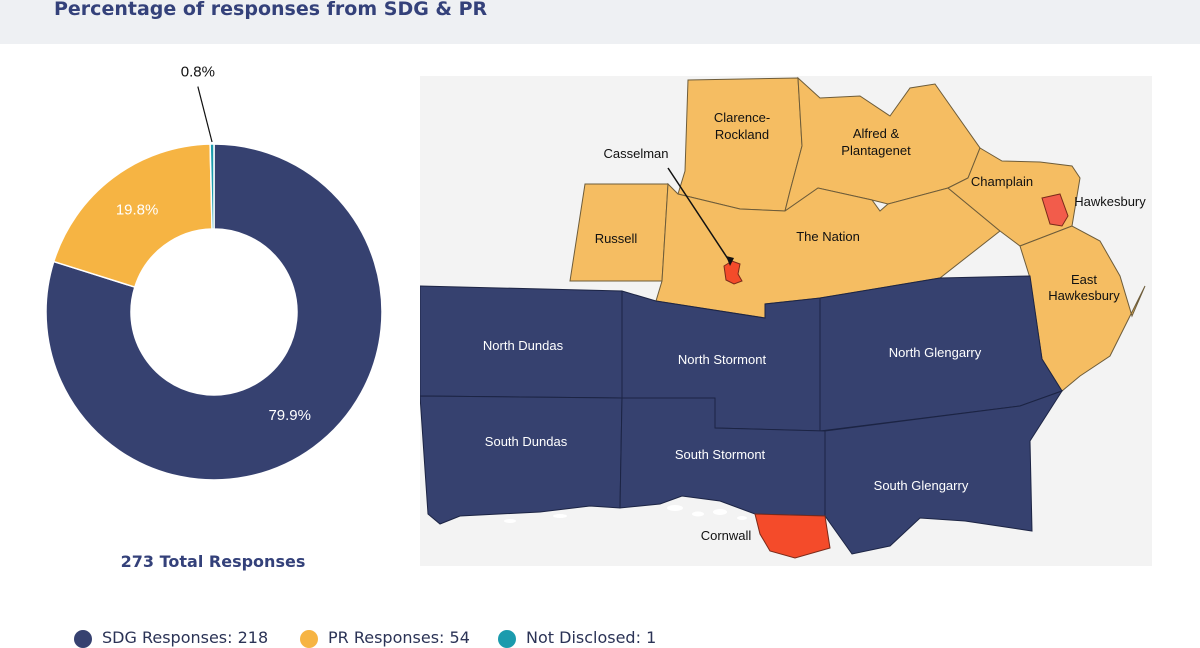 Image resolution: width=1200 pixels, height=648 pixels. What do you see at coordinates (722, 359) in the screenshot?
I see `label-north-stormont: North Stormont` at bounding box center [722, 359].